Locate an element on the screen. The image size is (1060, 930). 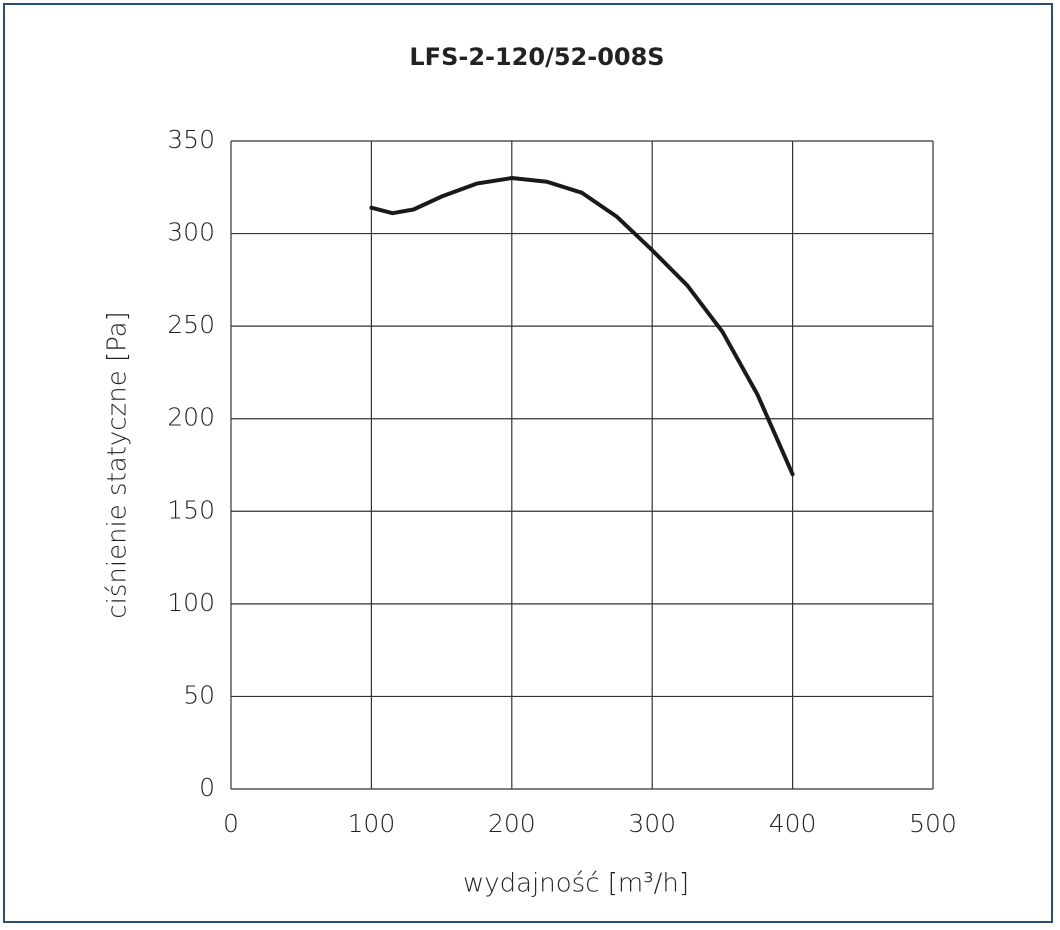
x-tick-label: 0 is located at coordinates (231, 823).